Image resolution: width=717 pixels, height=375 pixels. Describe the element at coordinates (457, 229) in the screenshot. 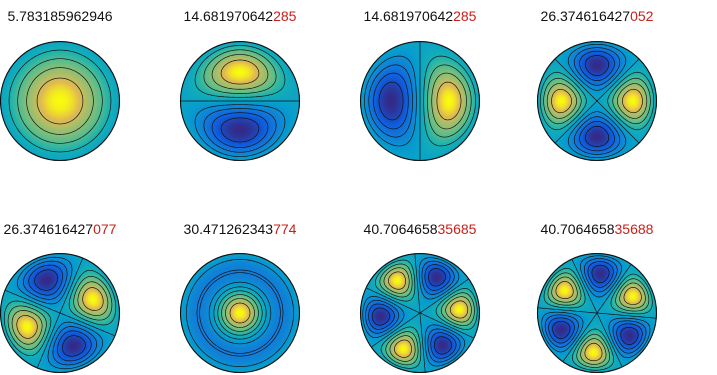

I see `eigenvalue-differing-digits: 35685` at that location.